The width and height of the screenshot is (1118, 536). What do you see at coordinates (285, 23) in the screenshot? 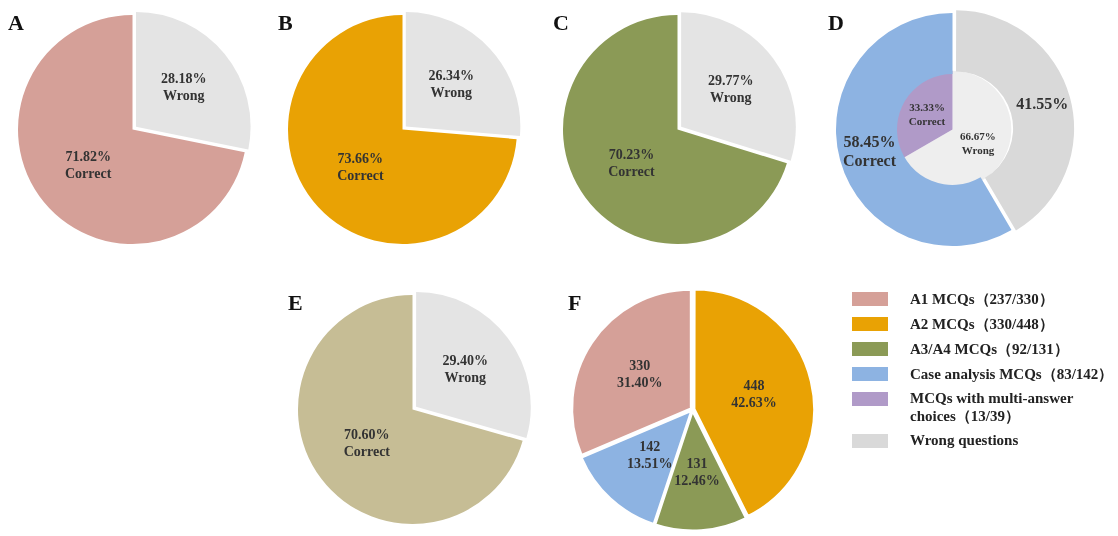
I see `chart-title: B` at bounding box center [285, 23].